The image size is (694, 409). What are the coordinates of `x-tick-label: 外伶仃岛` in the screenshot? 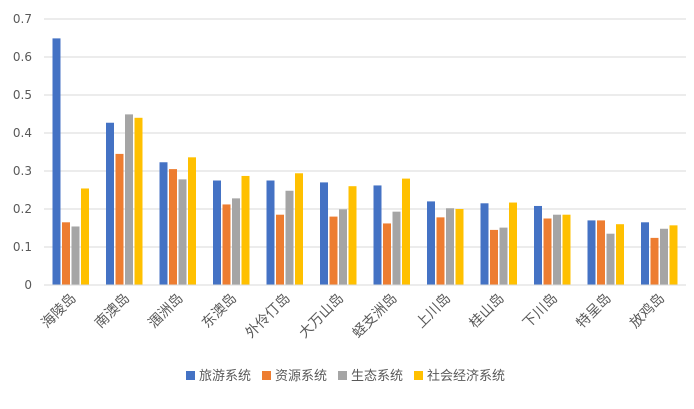 It's located at (268, 316).